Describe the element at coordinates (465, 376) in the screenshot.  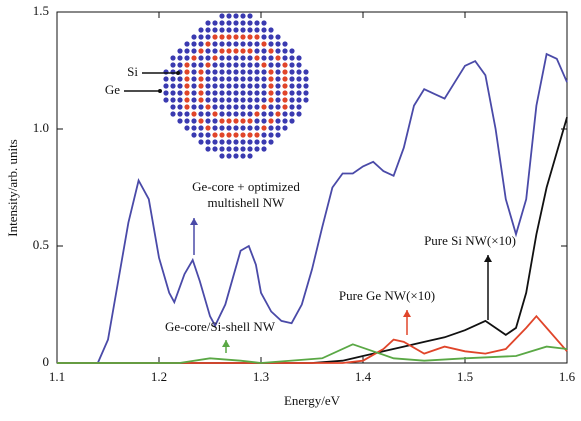
I see `x-tick-label: 1.5` at that location.